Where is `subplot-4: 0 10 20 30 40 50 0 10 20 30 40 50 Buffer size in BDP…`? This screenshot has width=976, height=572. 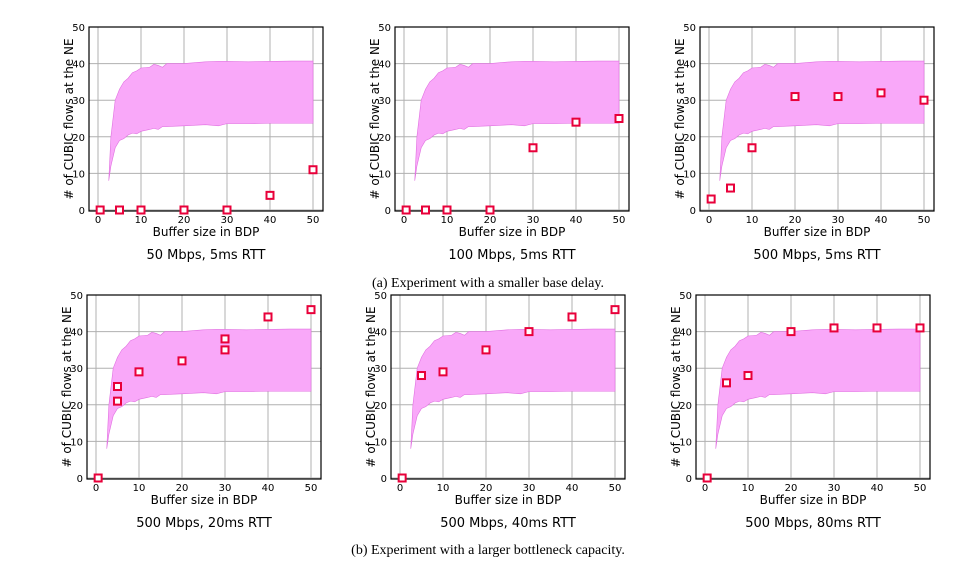
subplot-4: 0 10 20 30 40 50 0 10 20 30 40 50 Buffer size in BDP… is located at coordinates (191, 411).